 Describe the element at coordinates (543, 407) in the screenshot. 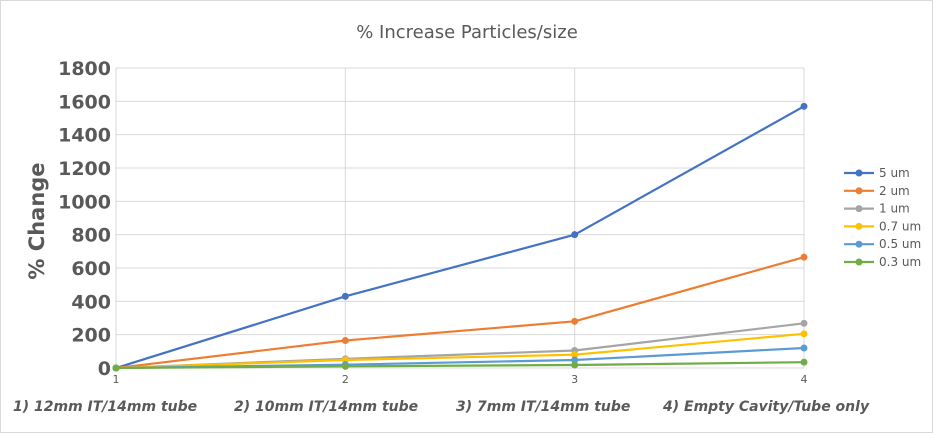

I see `annotation-label: 3) 7mm IT/14mm tube` at that location.